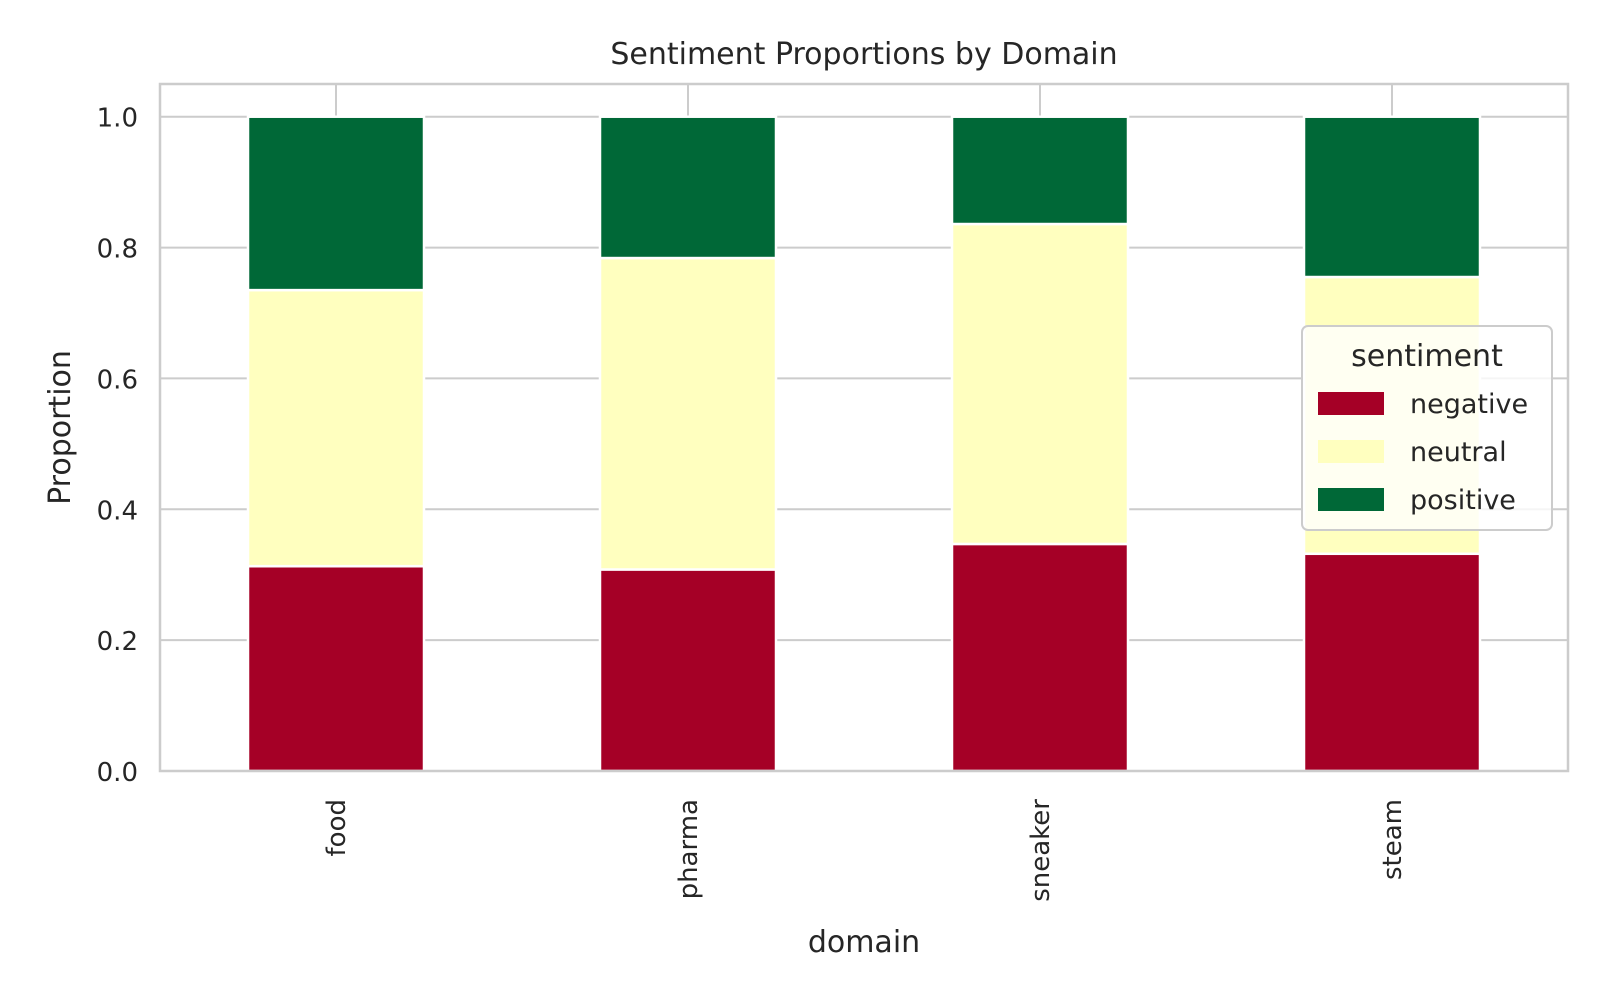 This screenshot has height=1000, width=1600. I want to click on legend-box, so click(1427, 428).